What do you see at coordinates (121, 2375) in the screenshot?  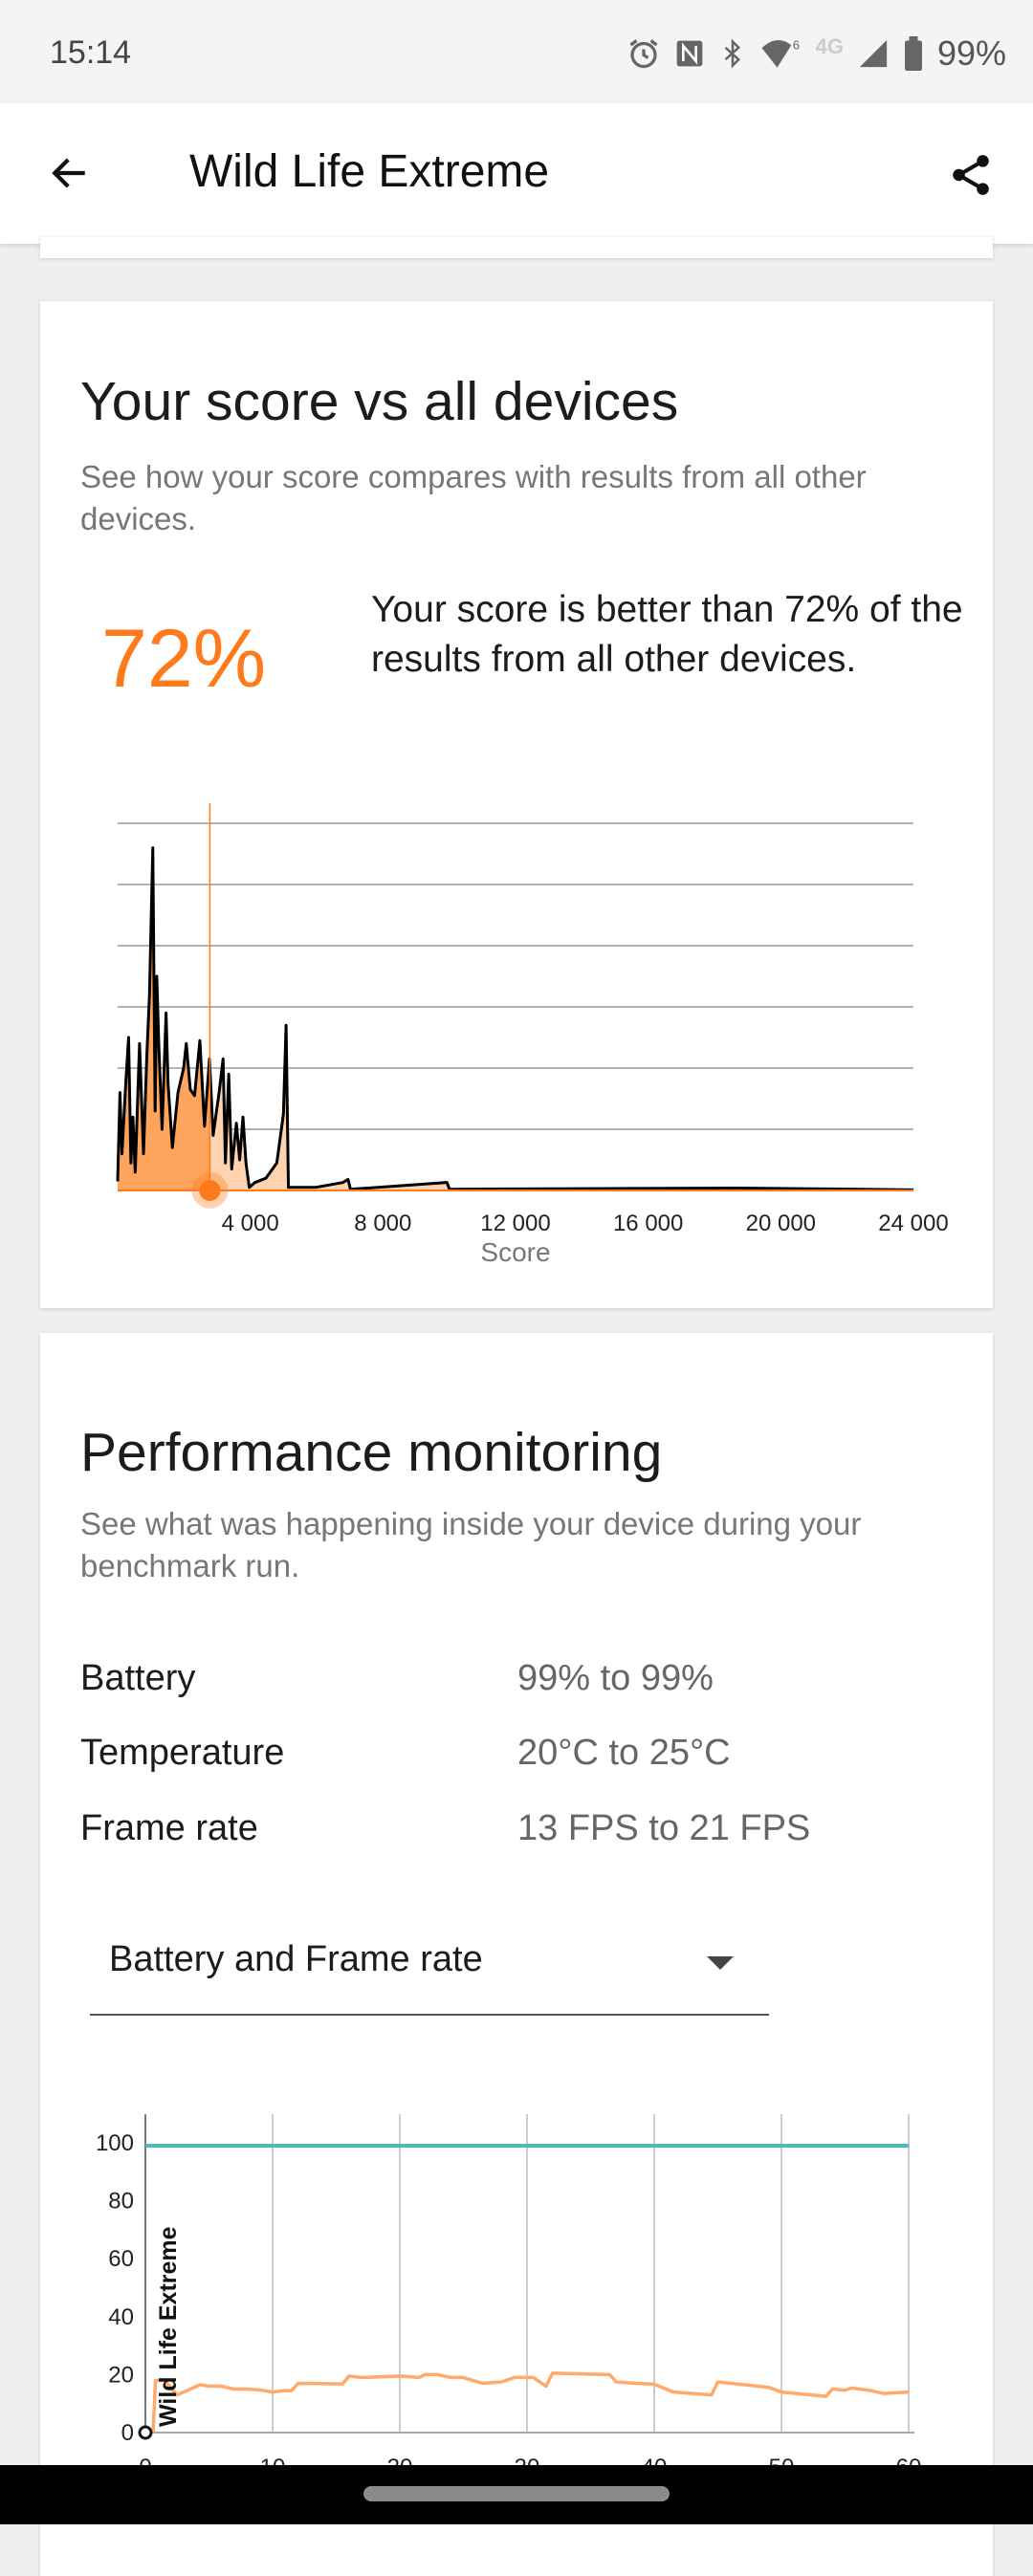 I see `y-tick-label: 20` at bounding box center [121, 2375].